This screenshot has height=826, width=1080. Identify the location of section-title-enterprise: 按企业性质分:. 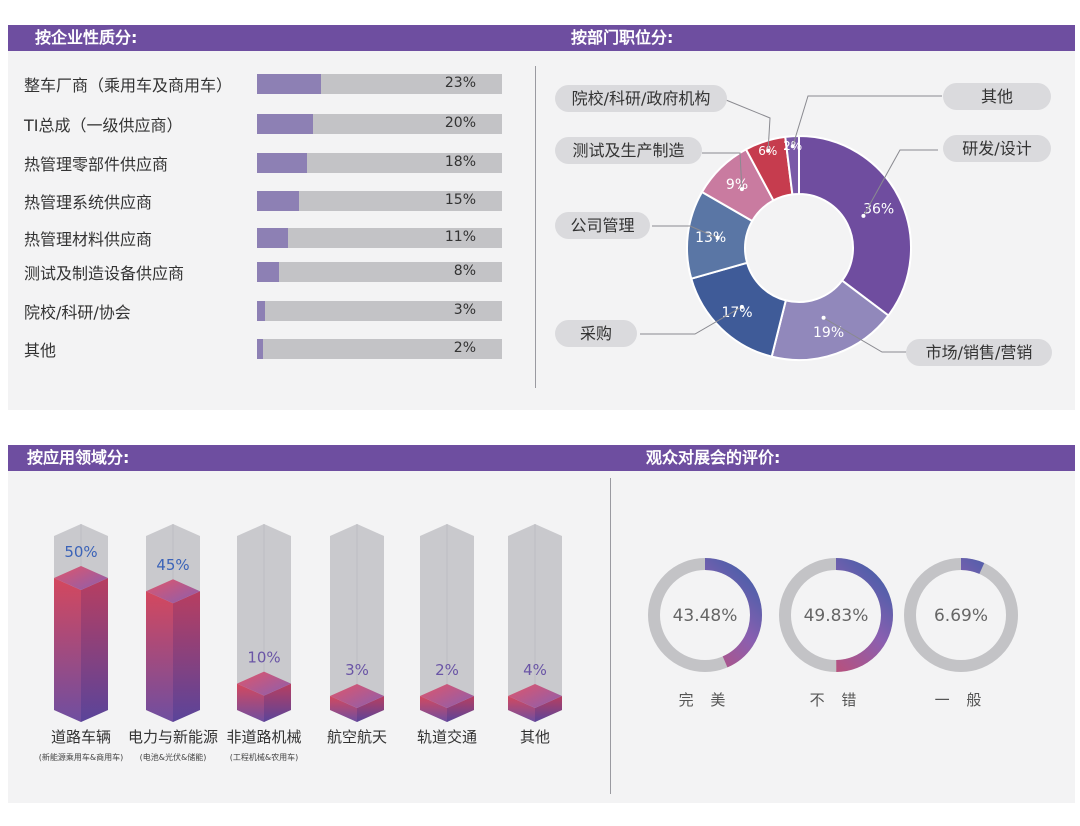
(86, 37).